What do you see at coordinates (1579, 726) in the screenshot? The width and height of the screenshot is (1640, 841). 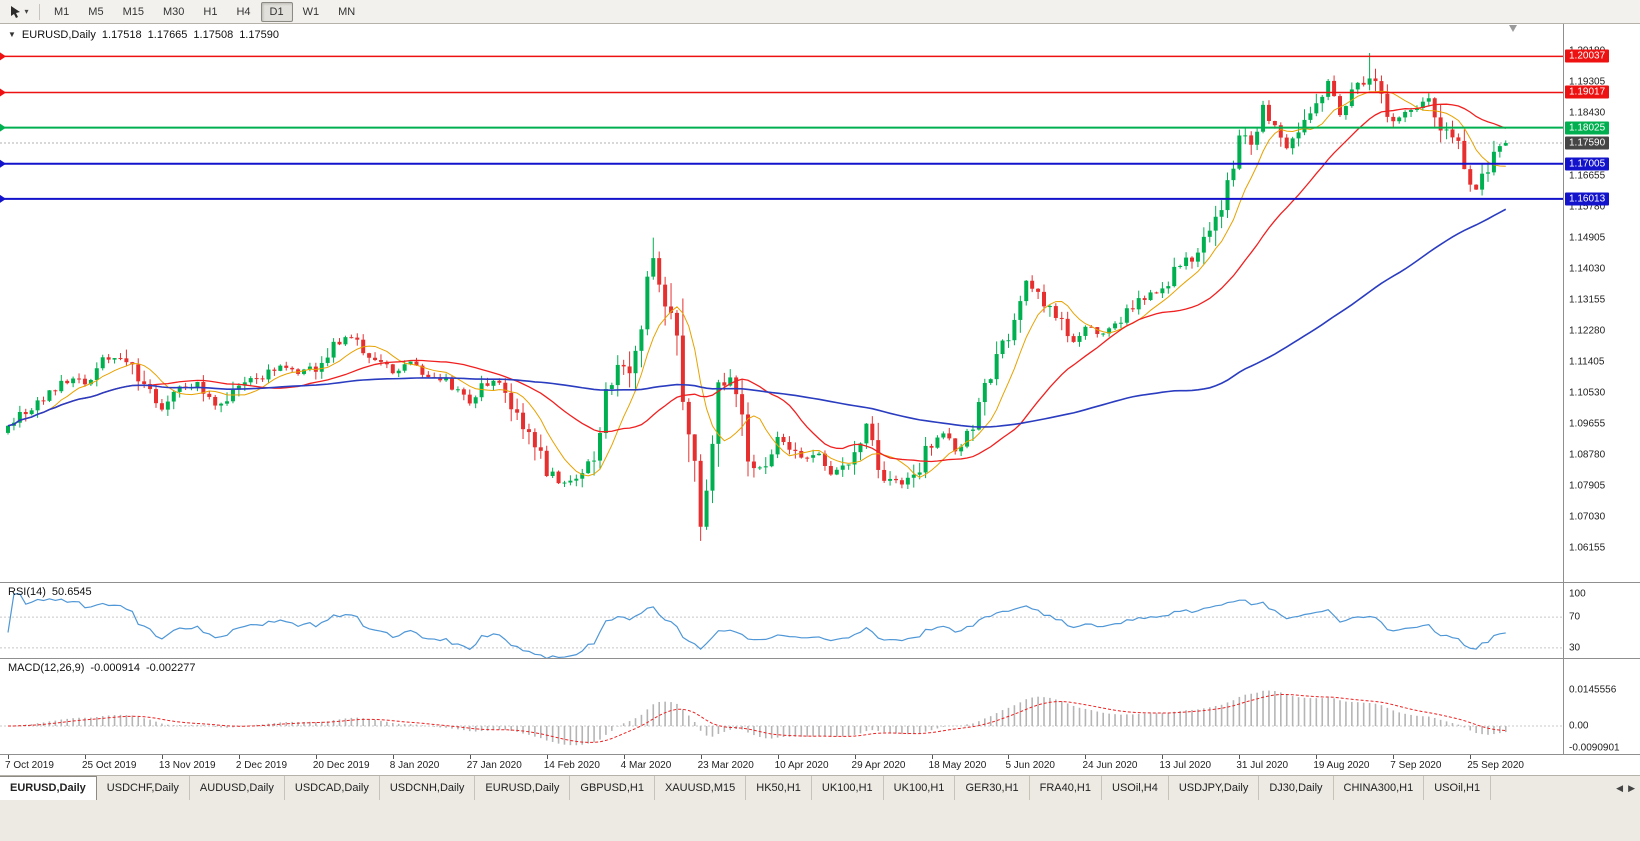 I see `macd-axis-label: 0.00` at bounding box center [1579, 726].